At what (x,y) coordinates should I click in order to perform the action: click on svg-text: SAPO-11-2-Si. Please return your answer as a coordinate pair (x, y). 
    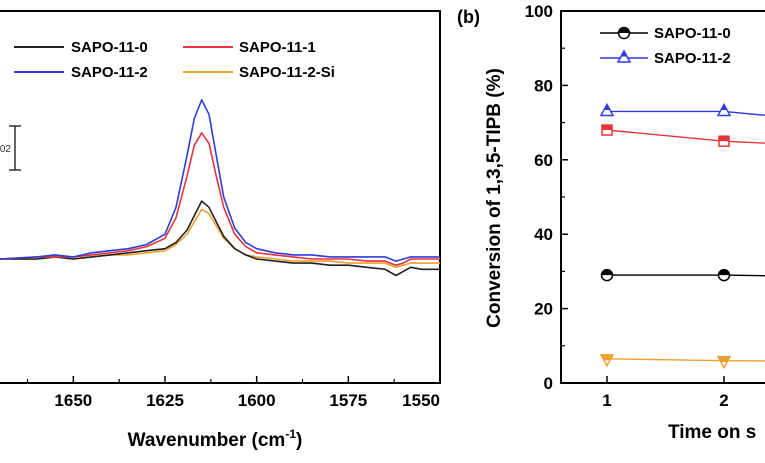
    Looking at the image, I should click on (287, 72).